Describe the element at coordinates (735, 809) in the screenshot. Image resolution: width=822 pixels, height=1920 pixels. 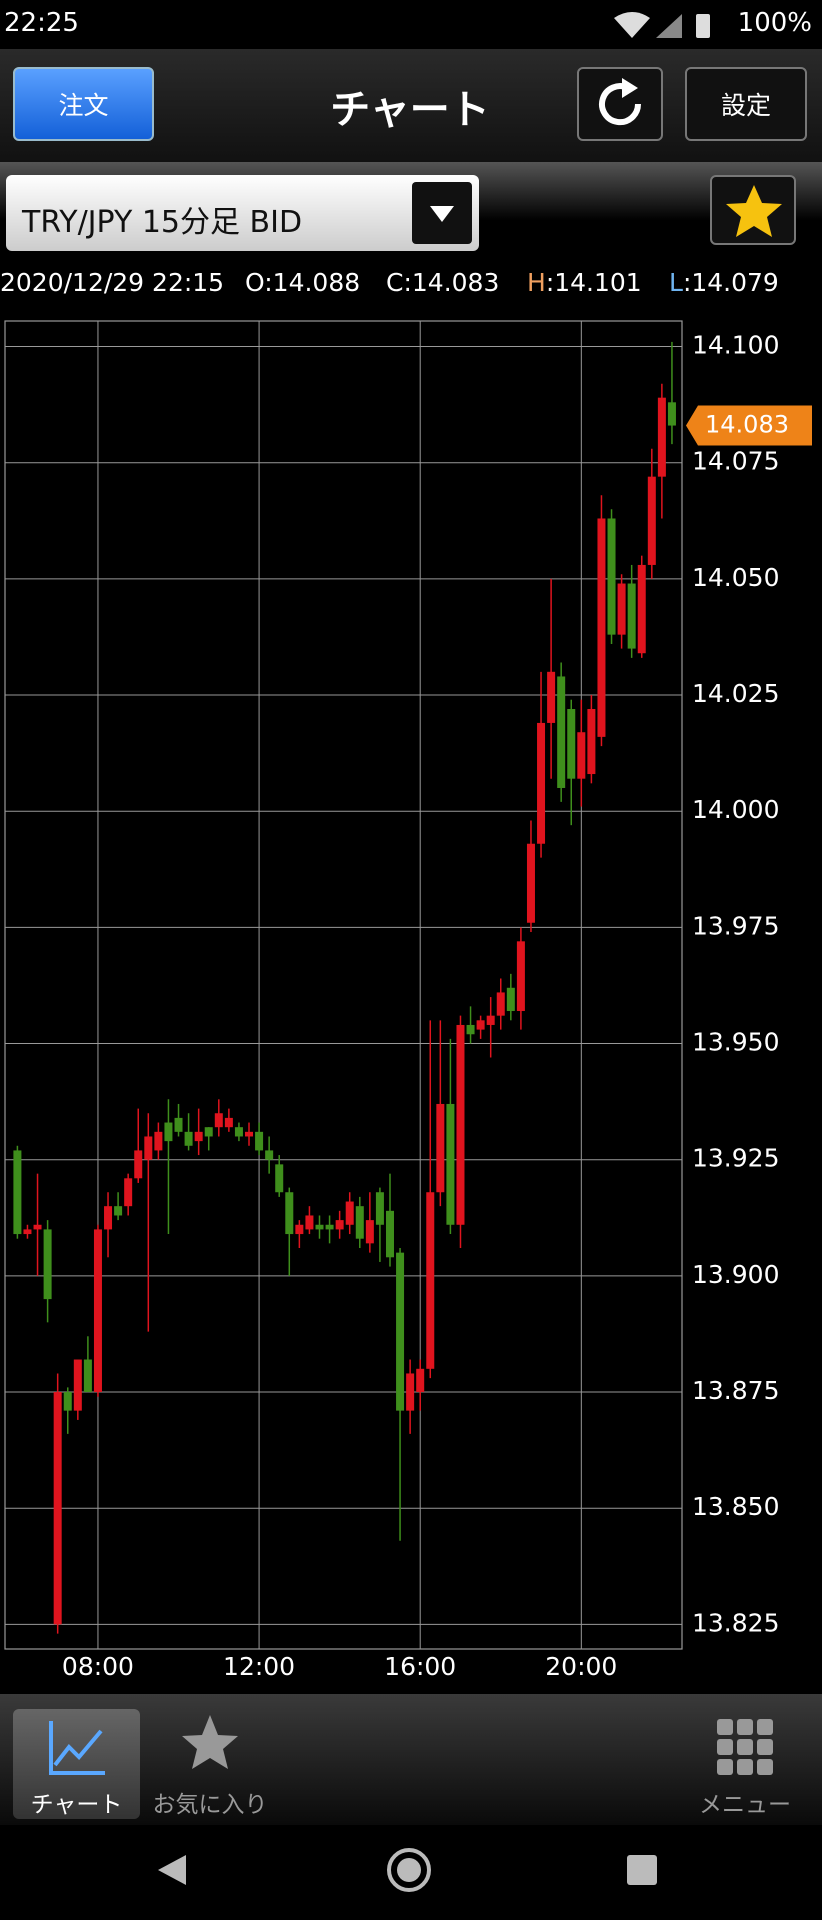
I see `y-tick-label: 14.000` at that location.